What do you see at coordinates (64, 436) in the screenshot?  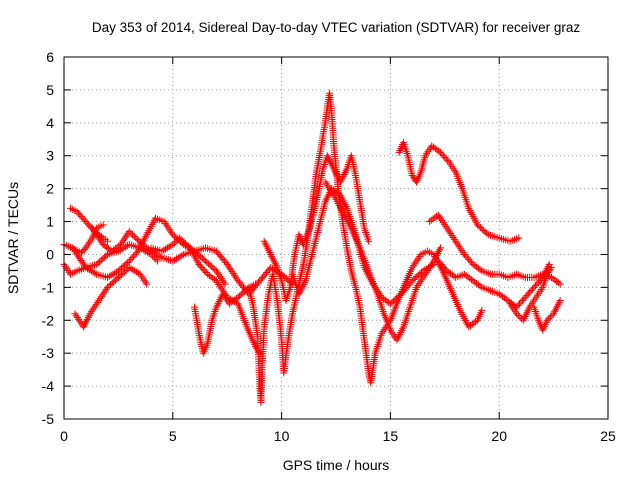 I see `x-tick-label: 0` at bounding box center [64, 436].